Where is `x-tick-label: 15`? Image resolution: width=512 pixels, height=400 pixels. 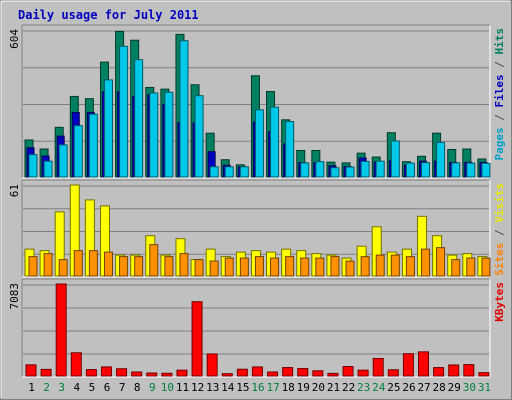 x-tick-label: 15 is located at coordinates (242, 387).